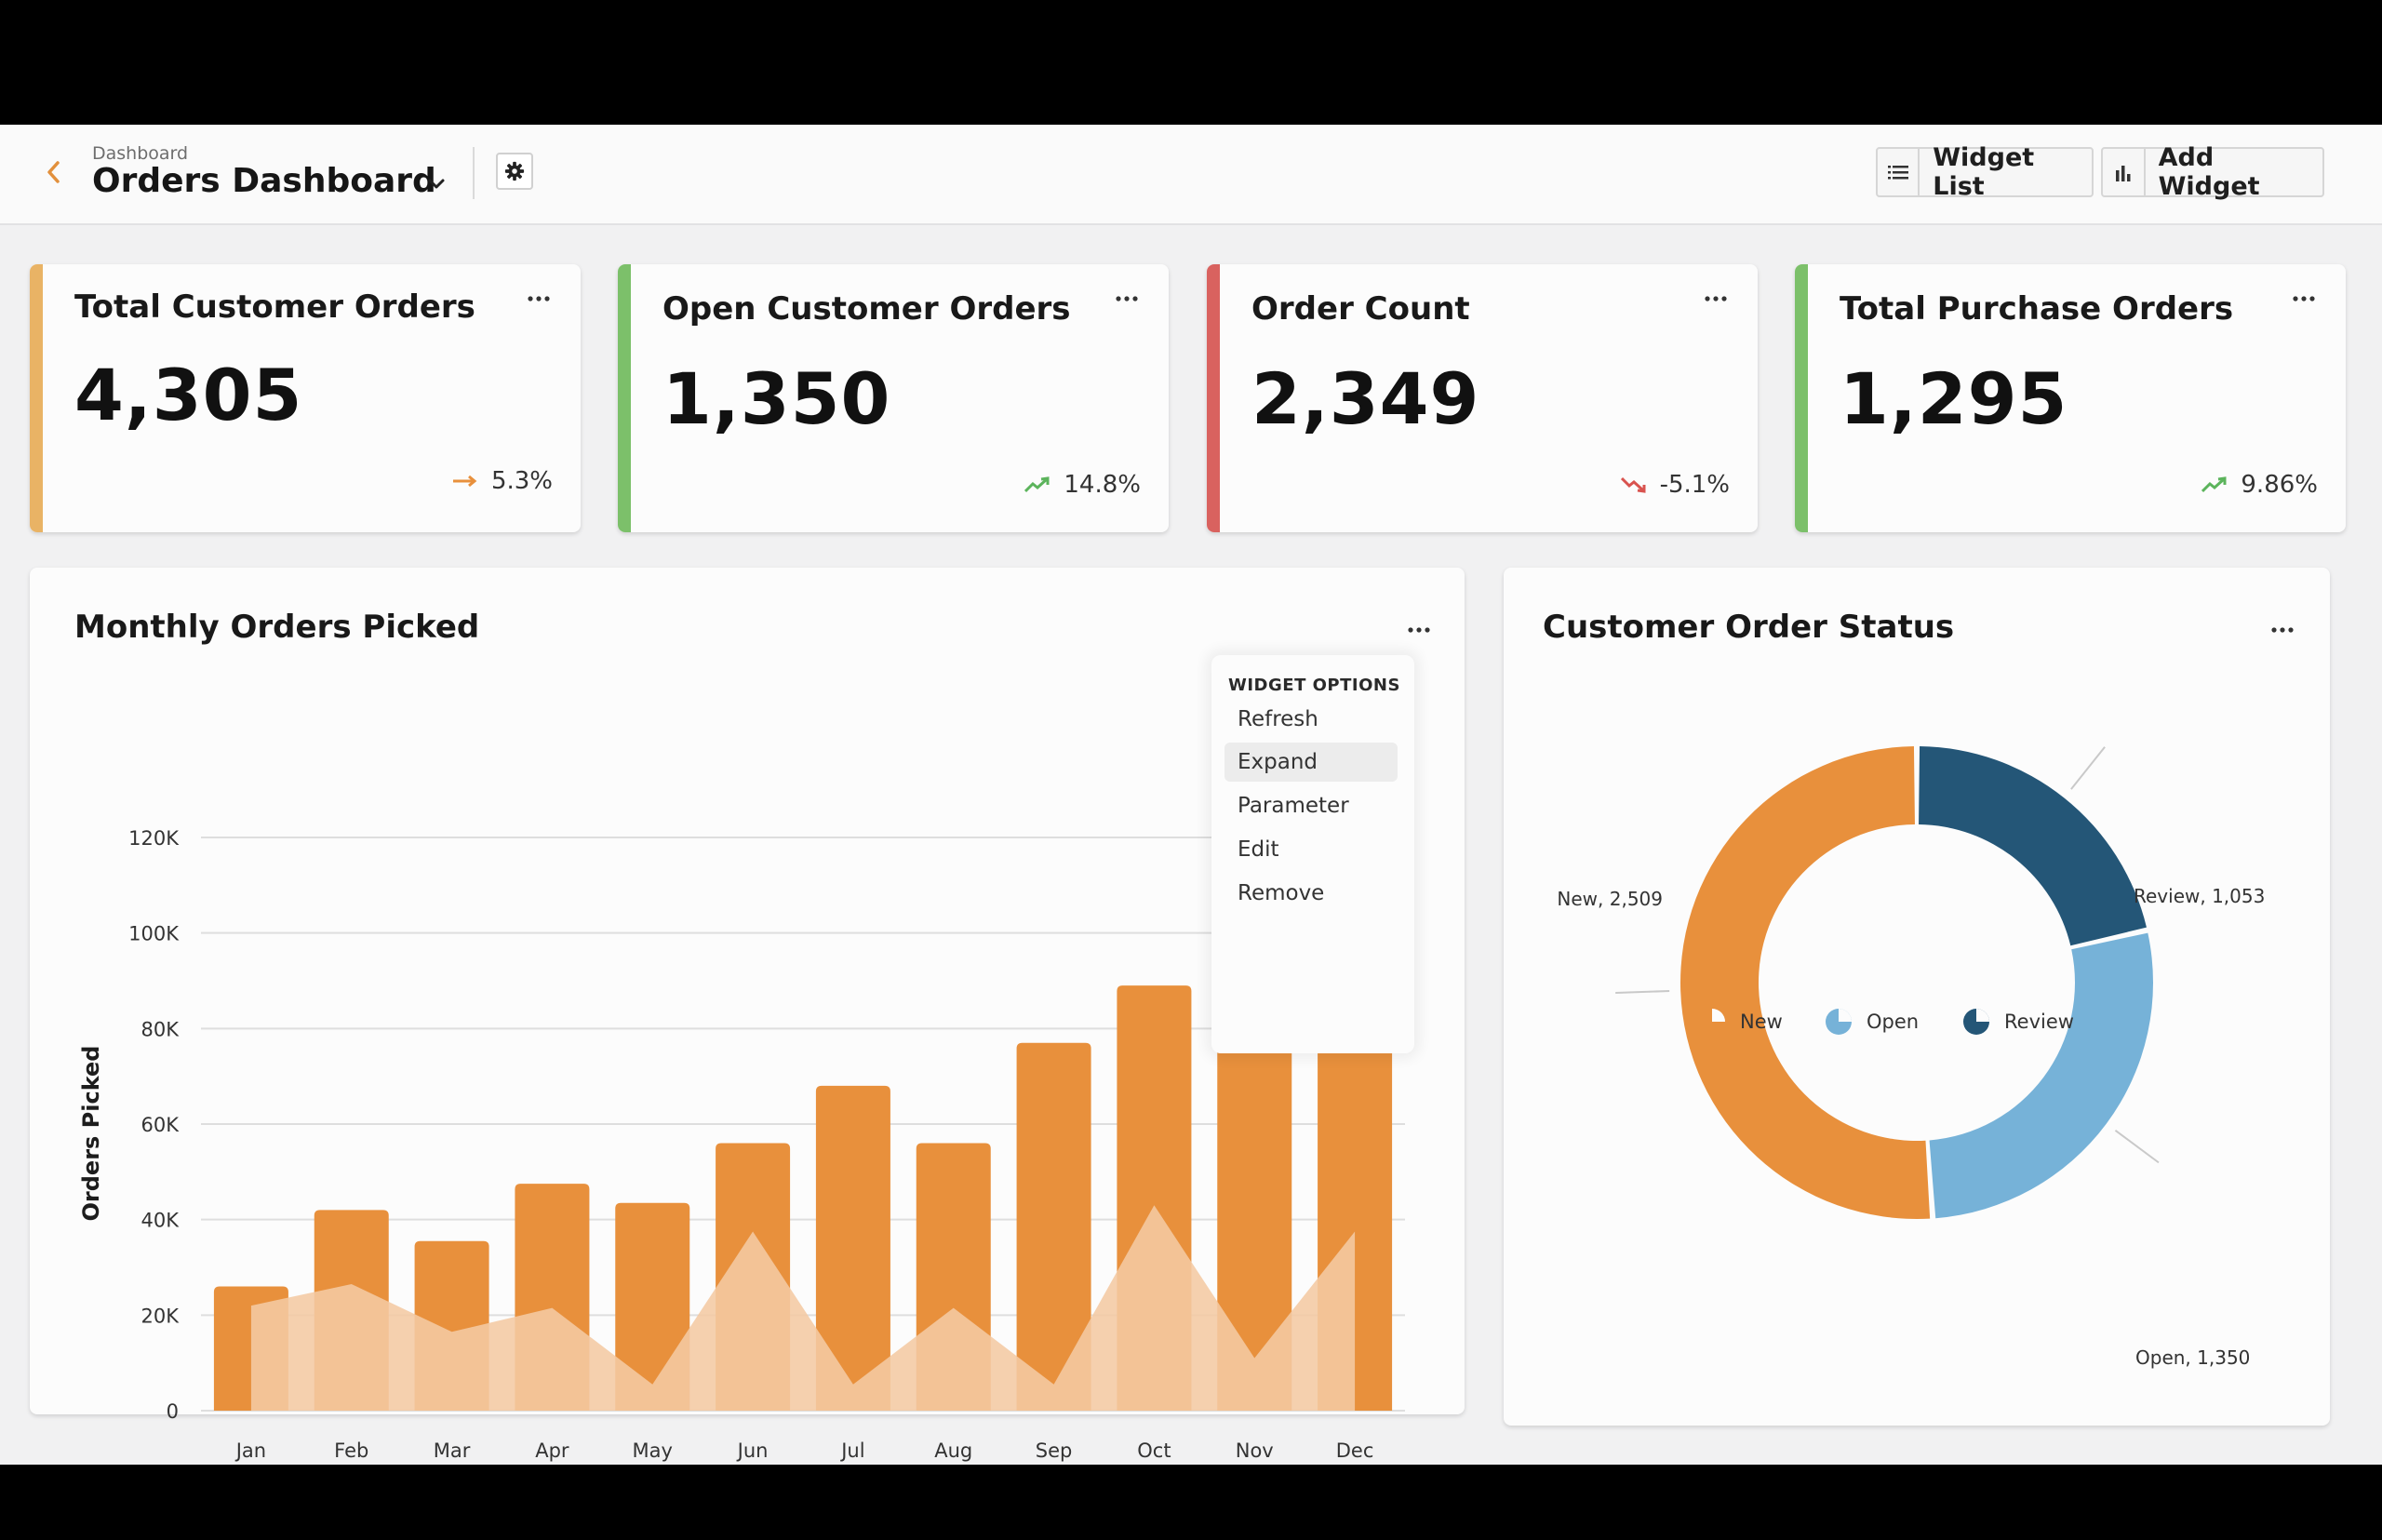 This screenshot has width=2382, height=1540. I want to click on gear-icon, so click(514, 171).